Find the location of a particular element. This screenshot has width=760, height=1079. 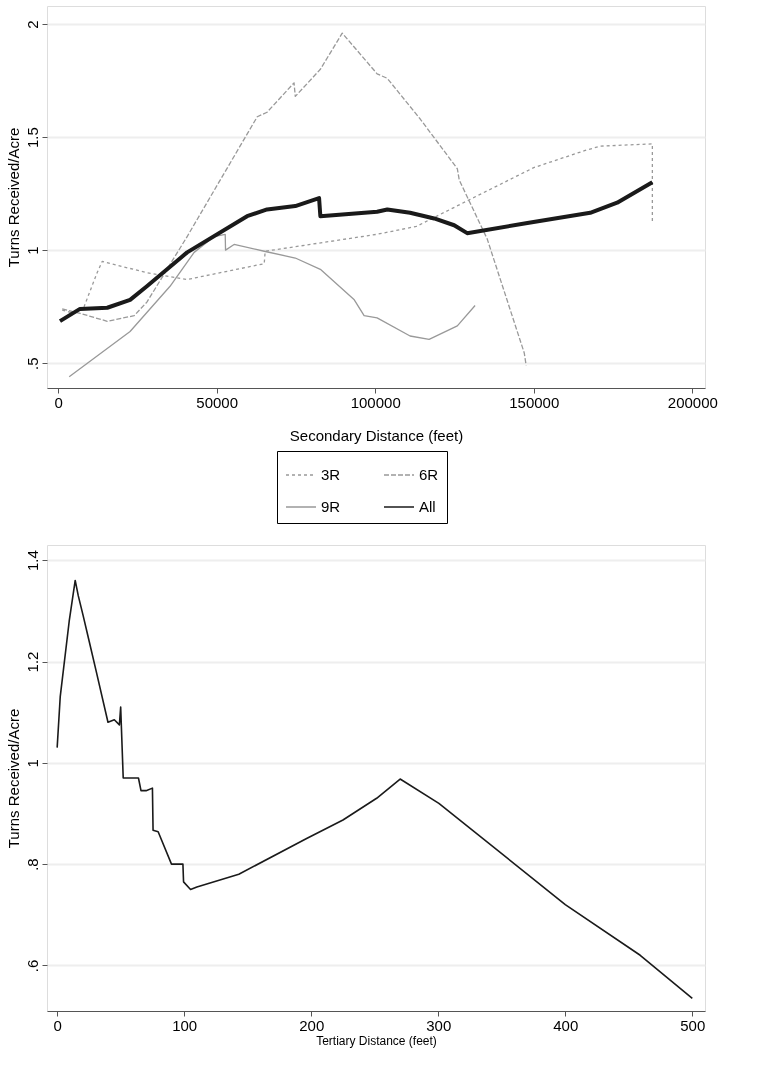

x-tick-label: 300 is located at coordinates (439, 1025).